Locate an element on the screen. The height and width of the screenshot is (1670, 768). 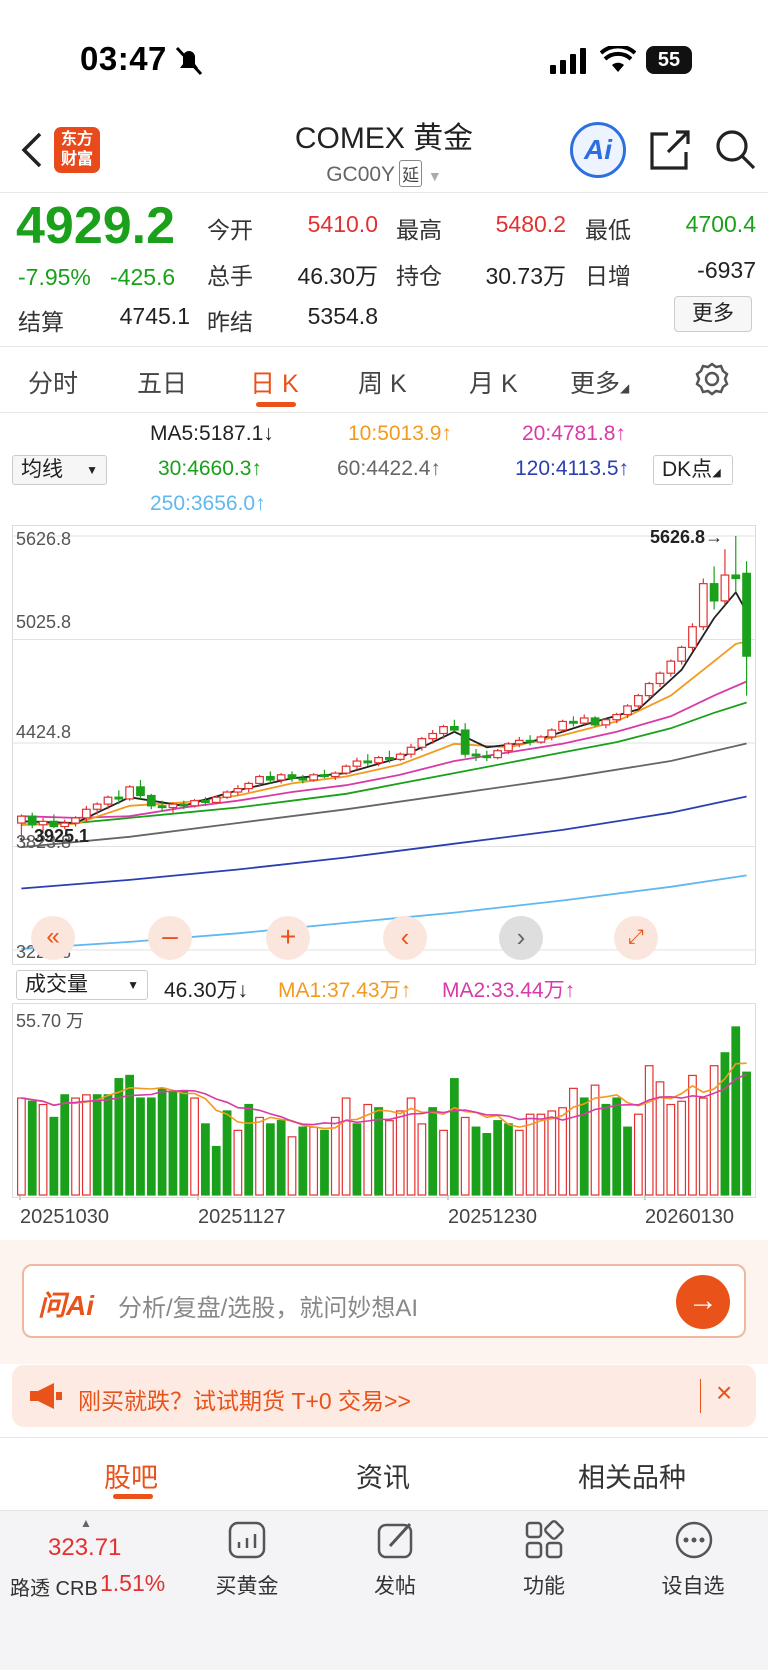
volume-frame is located at coordinates (384, 1100).